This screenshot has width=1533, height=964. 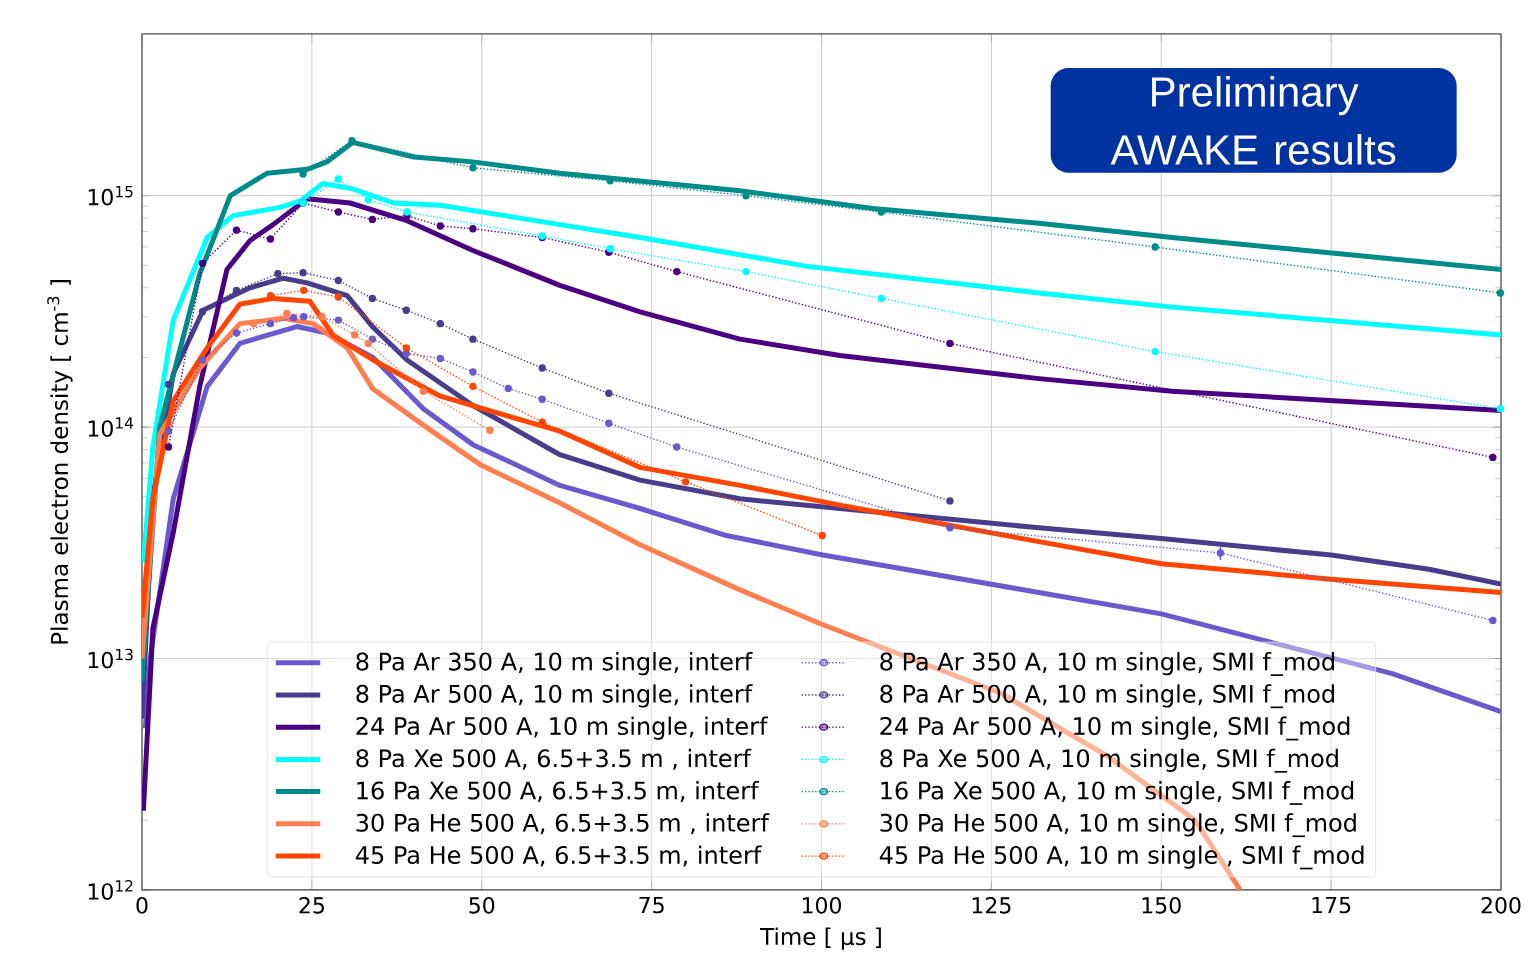 I want to click on legend-label: 8 Pa Xe 500 A, 6.5+3.5 m , interf, so click(x=554, y=759).